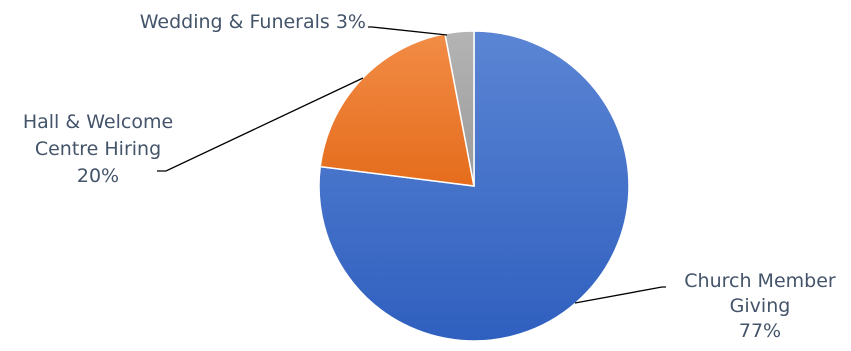 This screenshot has width=851, height=351. Describe the element at coordinates (98, 149) in the screenshot. I see `slice-label-2: Hall & Welcome Centre Hiring 20%` at that location.